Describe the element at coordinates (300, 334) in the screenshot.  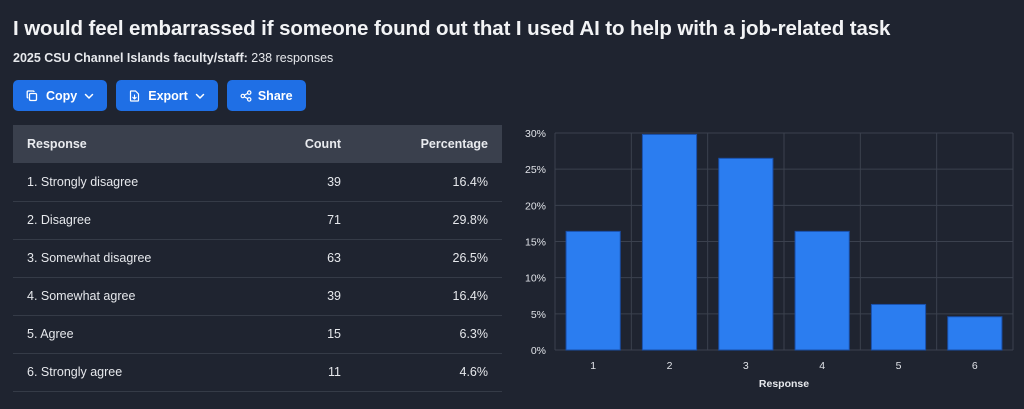
I see `cell-count: 15` at that location.